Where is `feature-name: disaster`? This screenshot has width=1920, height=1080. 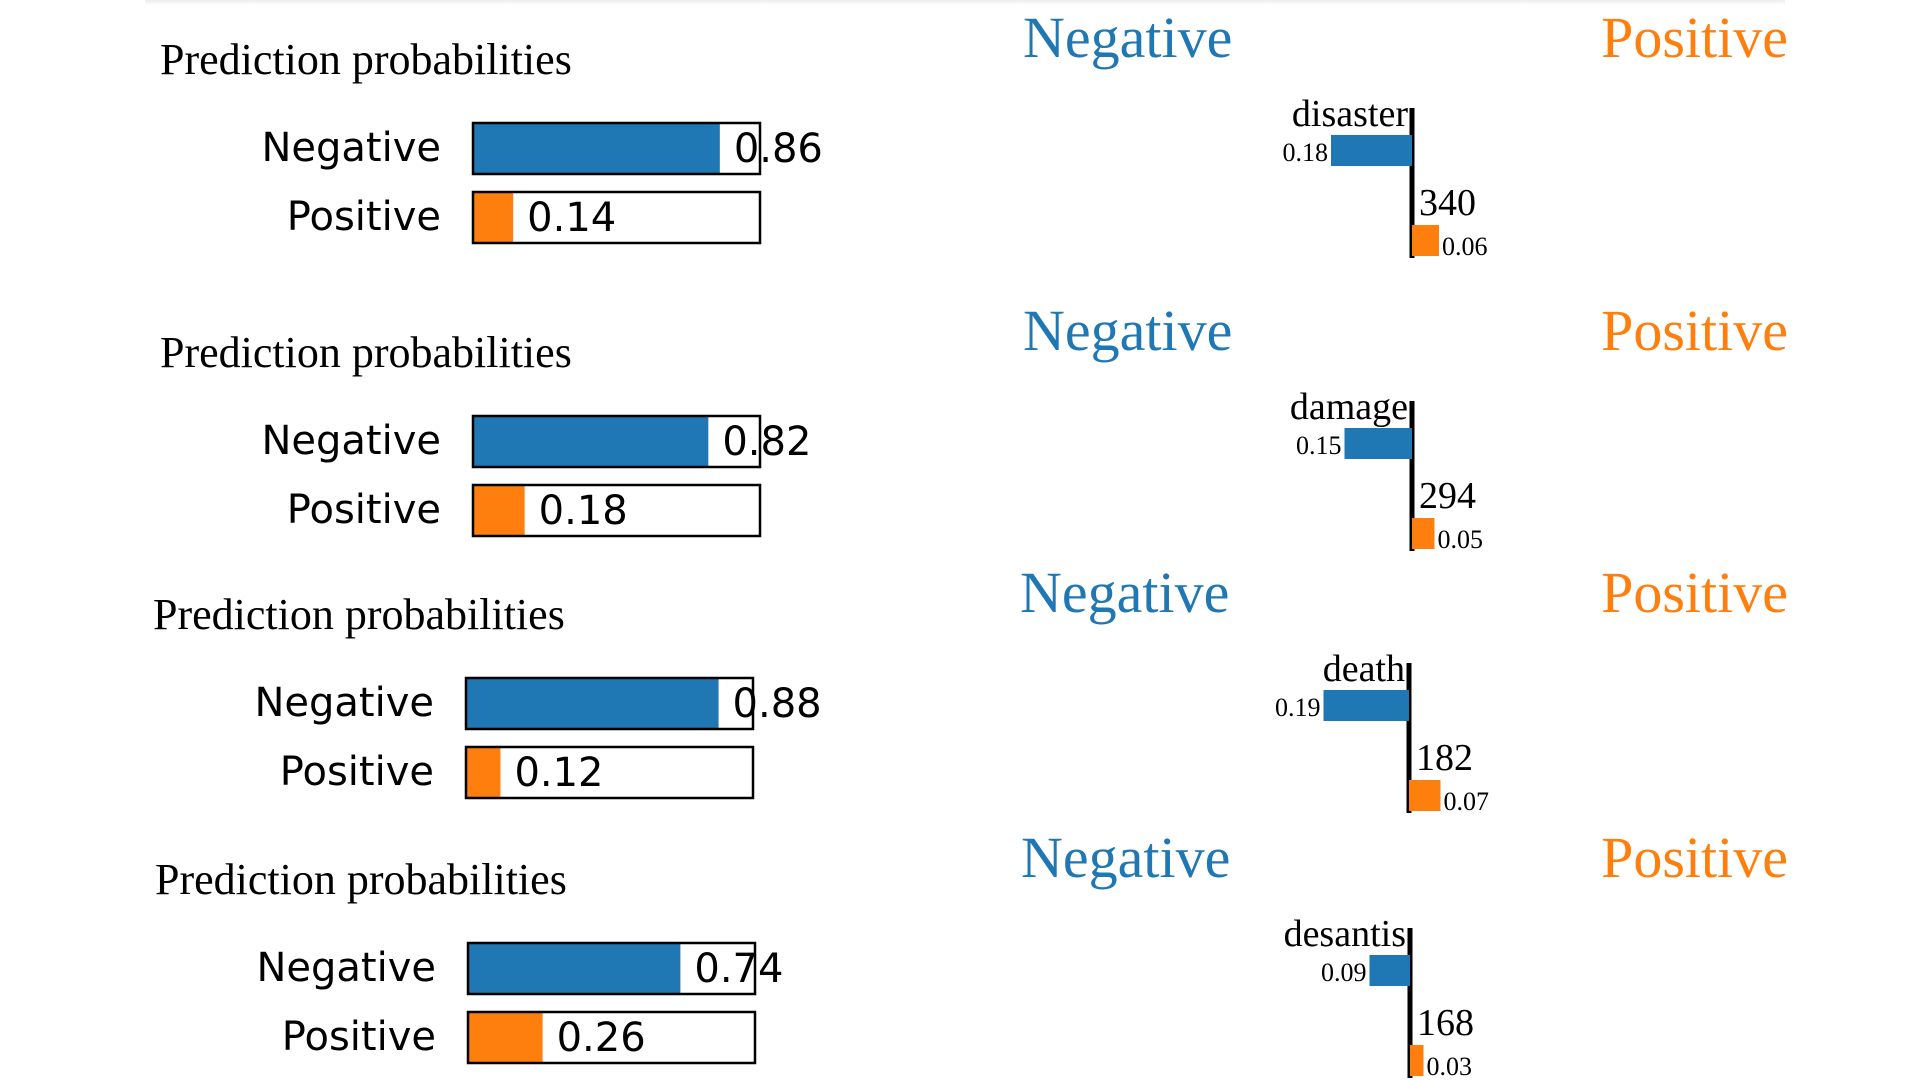
feature-name: disaster is located at coordinates (1350, 114).